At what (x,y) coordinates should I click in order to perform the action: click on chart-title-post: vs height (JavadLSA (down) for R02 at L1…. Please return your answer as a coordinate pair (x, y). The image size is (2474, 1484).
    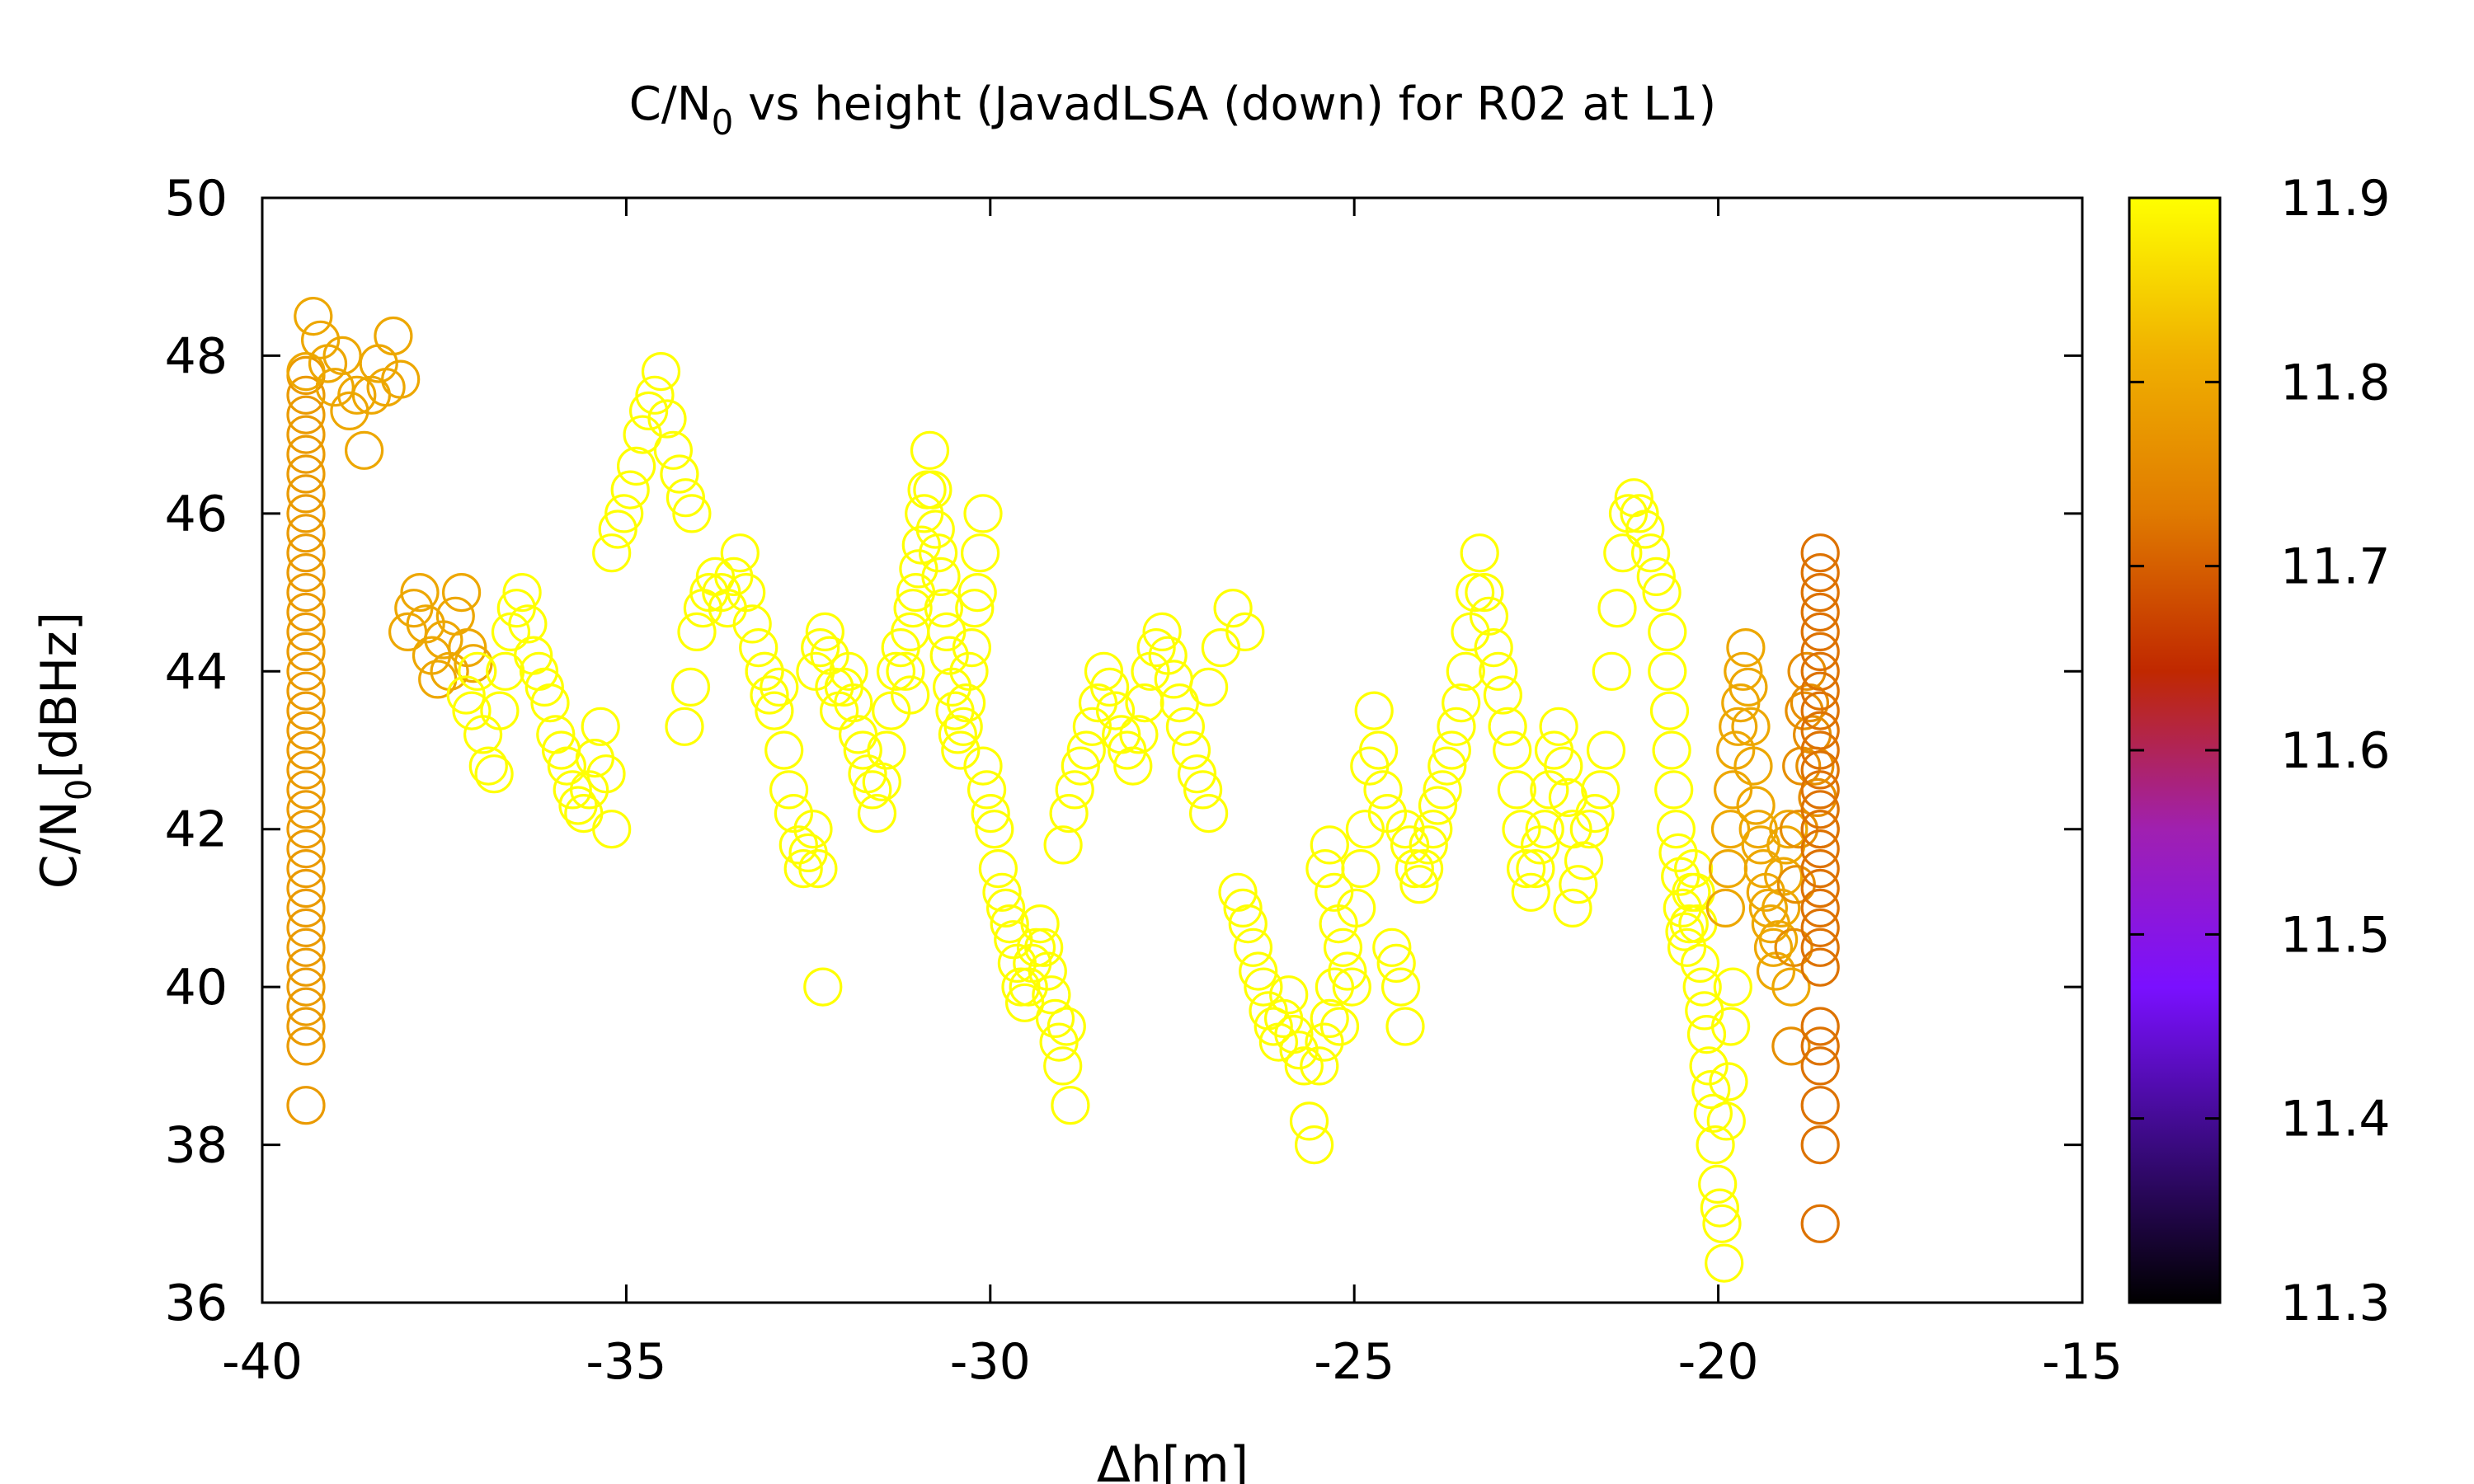
    Looking at the image, I should click on (1224, 104).